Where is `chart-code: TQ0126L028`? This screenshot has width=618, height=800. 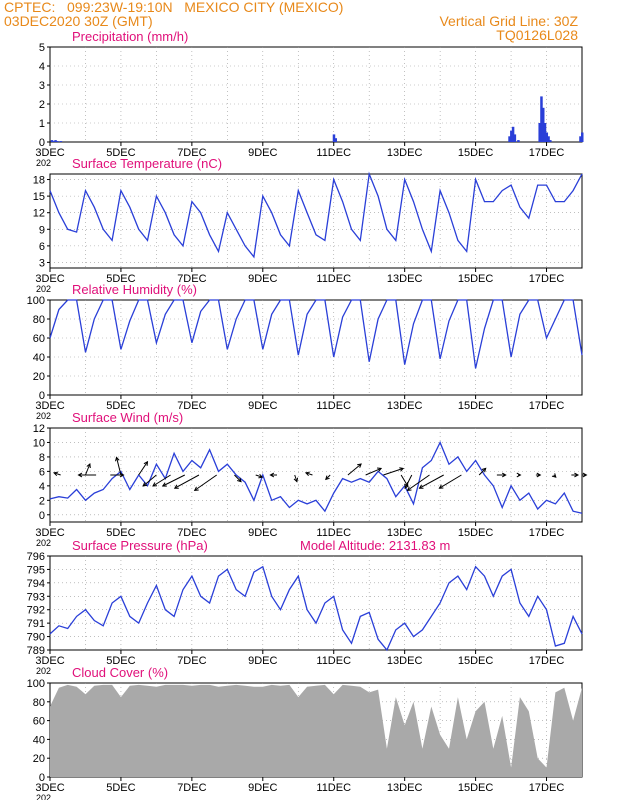
chart-code: TQ0126L028 is located at coordinates (537, 35).